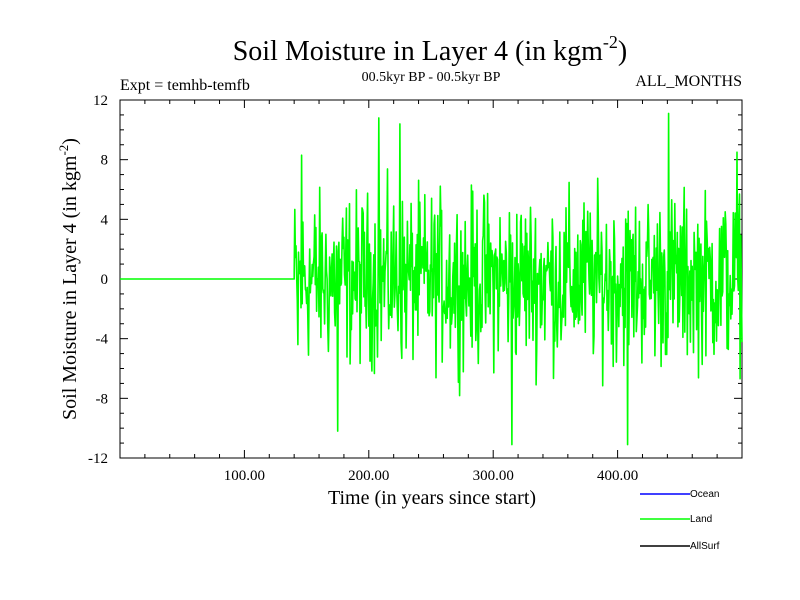  Describe the element at coordinates (102, 399) in the screenshot. I see `y-tick-label: -8` at that location.